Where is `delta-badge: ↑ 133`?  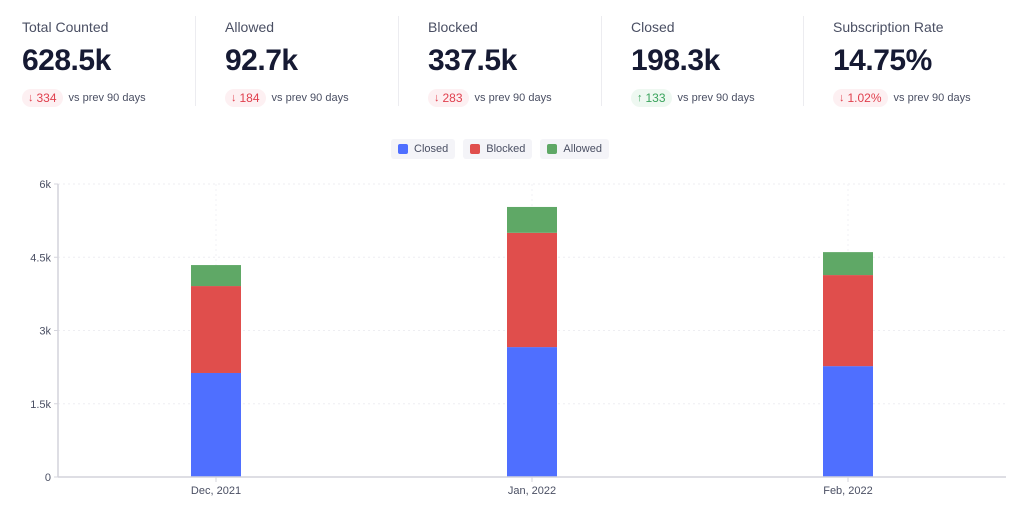 delta-badge: ↑ 133 is located at coordinates (651, 98).